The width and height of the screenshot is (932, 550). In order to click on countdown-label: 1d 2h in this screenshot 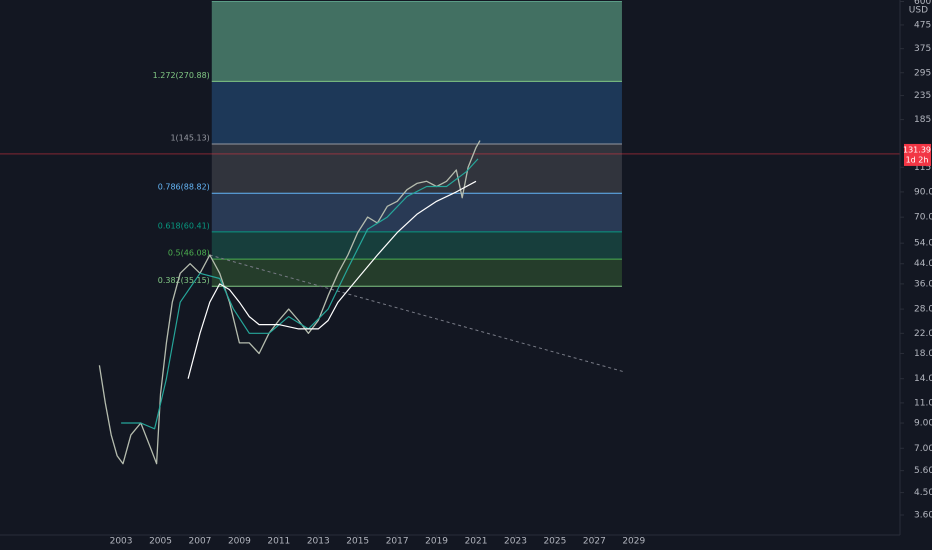, I will do `click(917, 159)`.